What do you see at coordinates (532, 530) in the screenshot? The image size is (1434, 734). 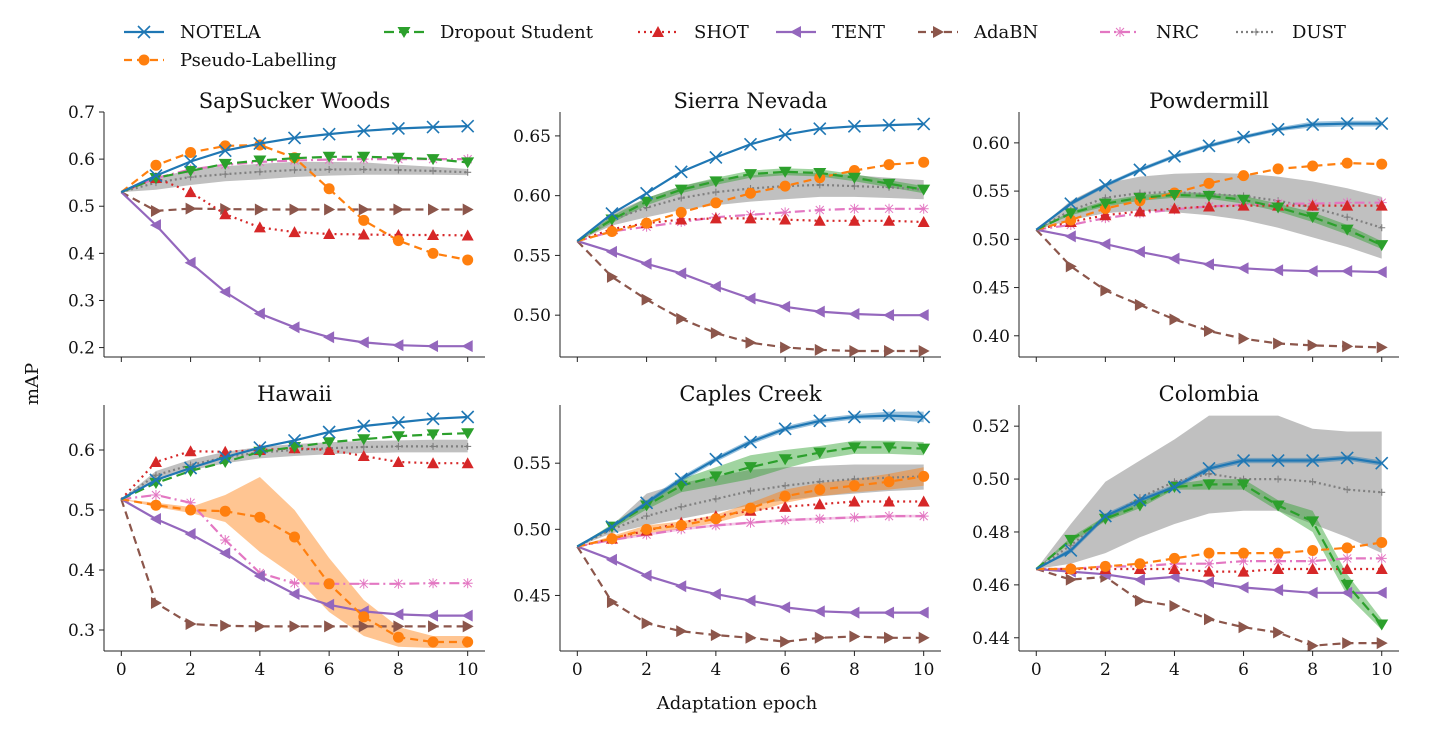 I see `y-tick-label: 0.50` at bounding box center [532, 530].